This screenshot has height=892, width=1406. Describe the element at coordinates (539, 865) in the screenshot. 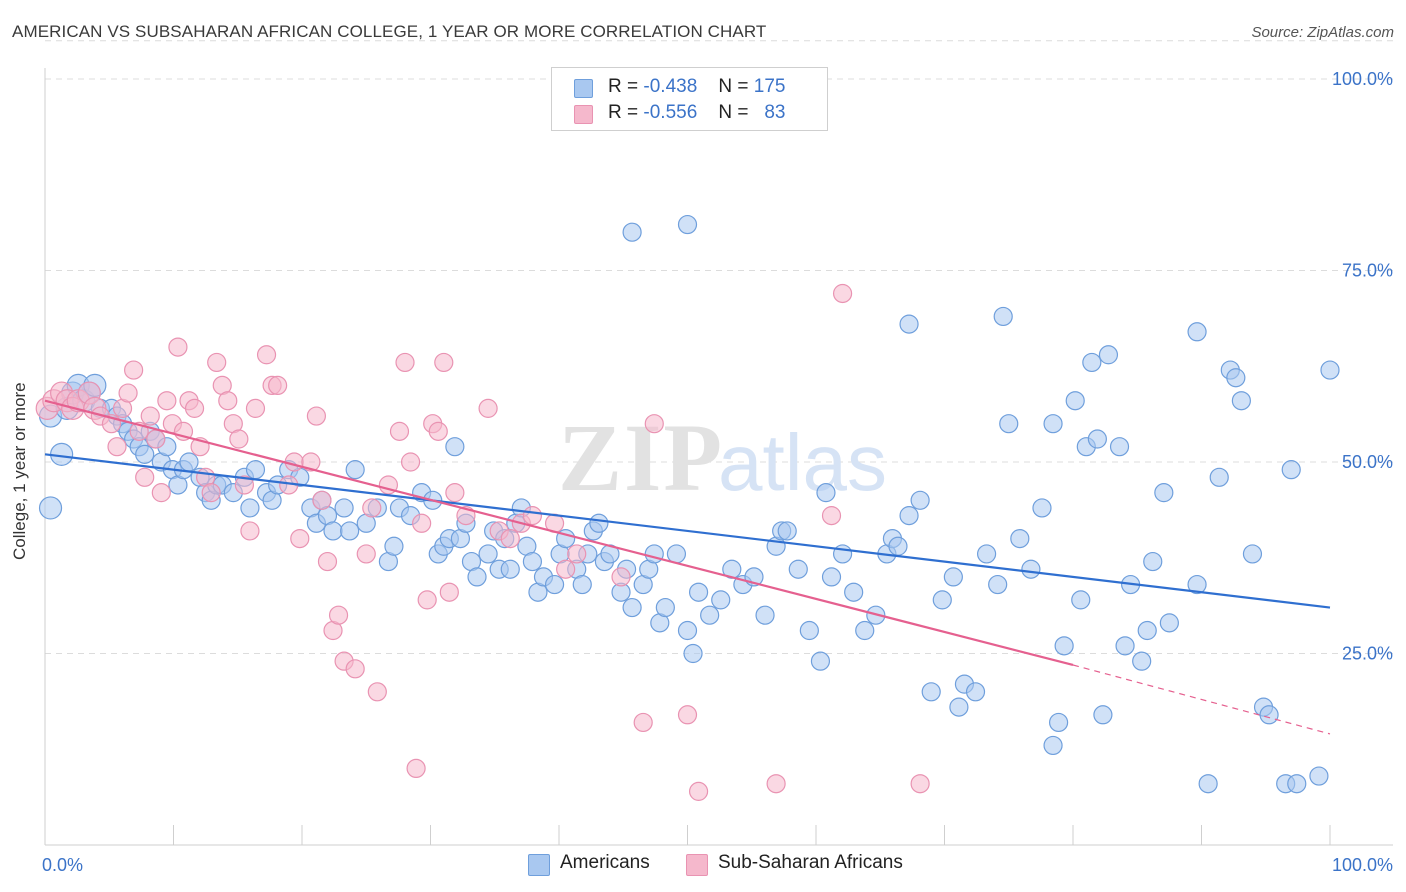

I see `legend-swatch-americans` at that location.